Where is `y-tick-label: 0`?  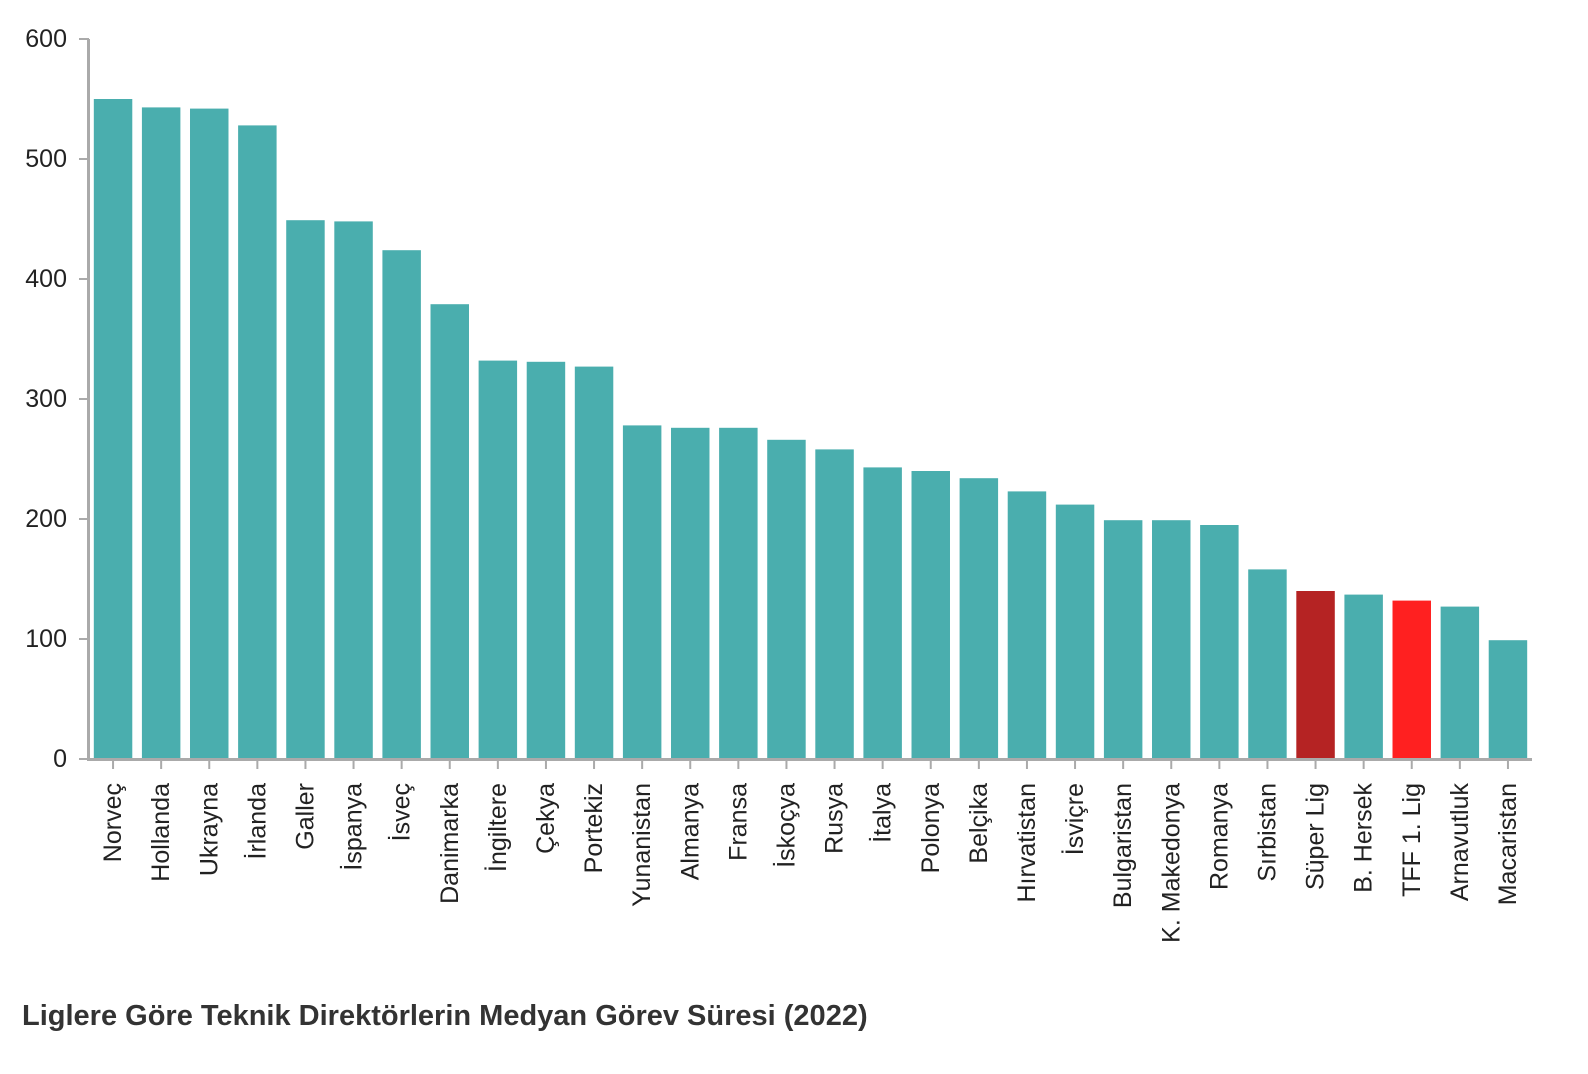
y-tick-label: 0 is located at coordinates (60, 759).